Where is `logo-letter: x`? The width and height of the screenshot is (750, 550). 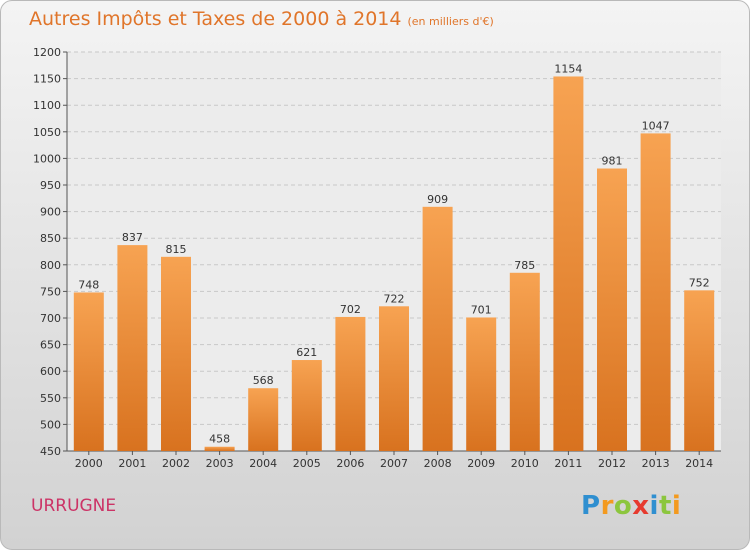
logo-letter: x is located at coordinates (641, 506).